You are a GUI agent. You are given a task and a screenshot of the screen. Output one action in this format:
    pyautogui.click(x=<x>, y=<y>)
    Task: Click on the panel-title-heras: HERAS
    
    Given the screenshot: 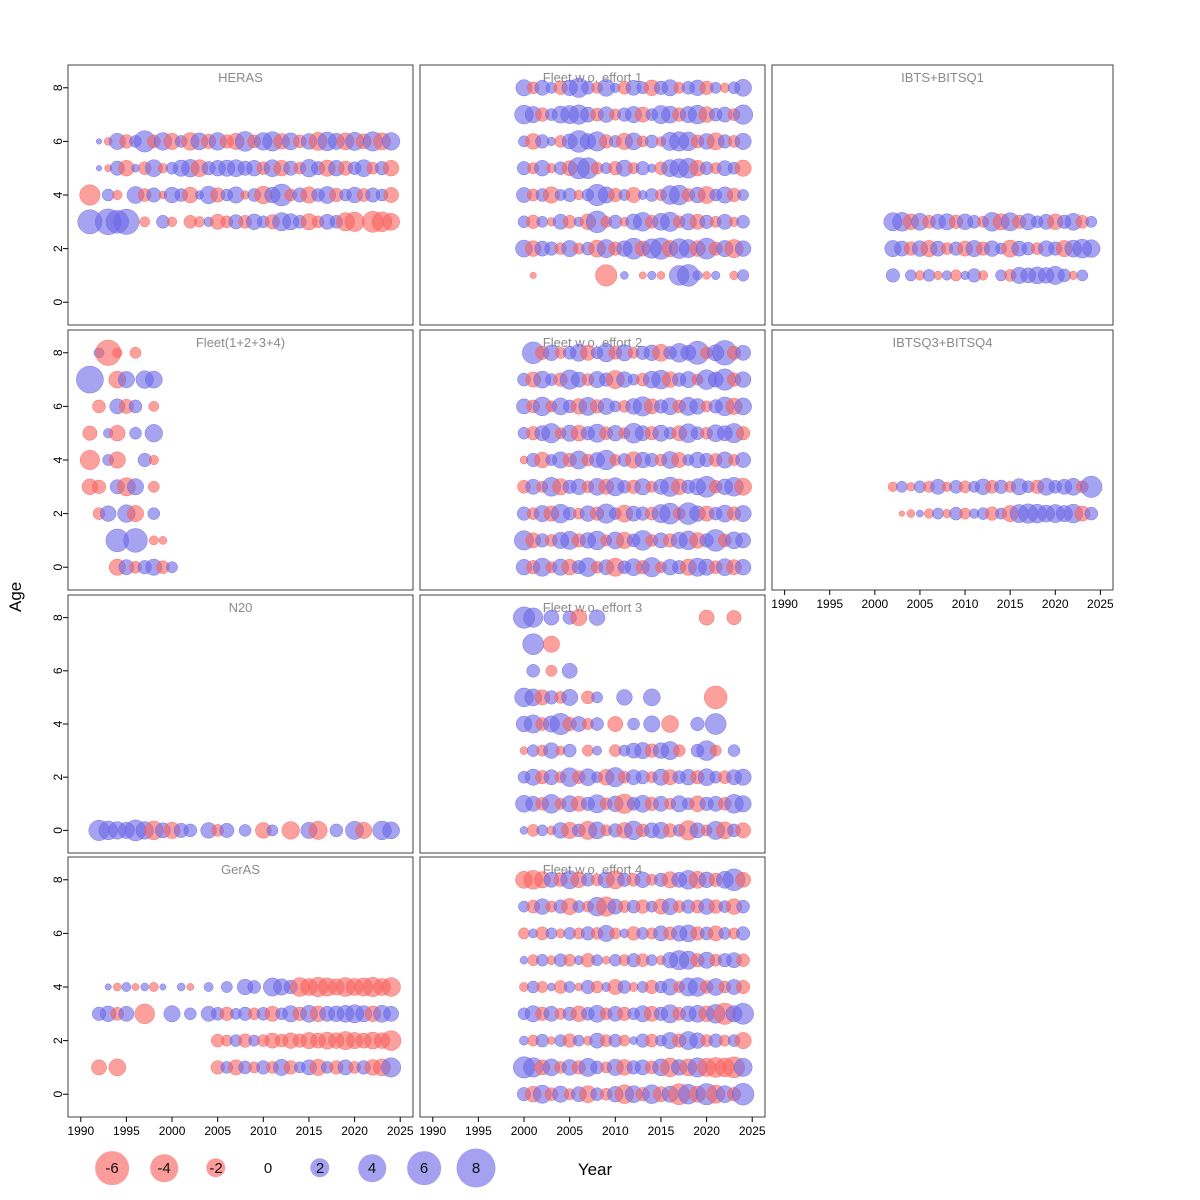 What is the action you would take?
    pyautogui.click(x=240, y=77)
    